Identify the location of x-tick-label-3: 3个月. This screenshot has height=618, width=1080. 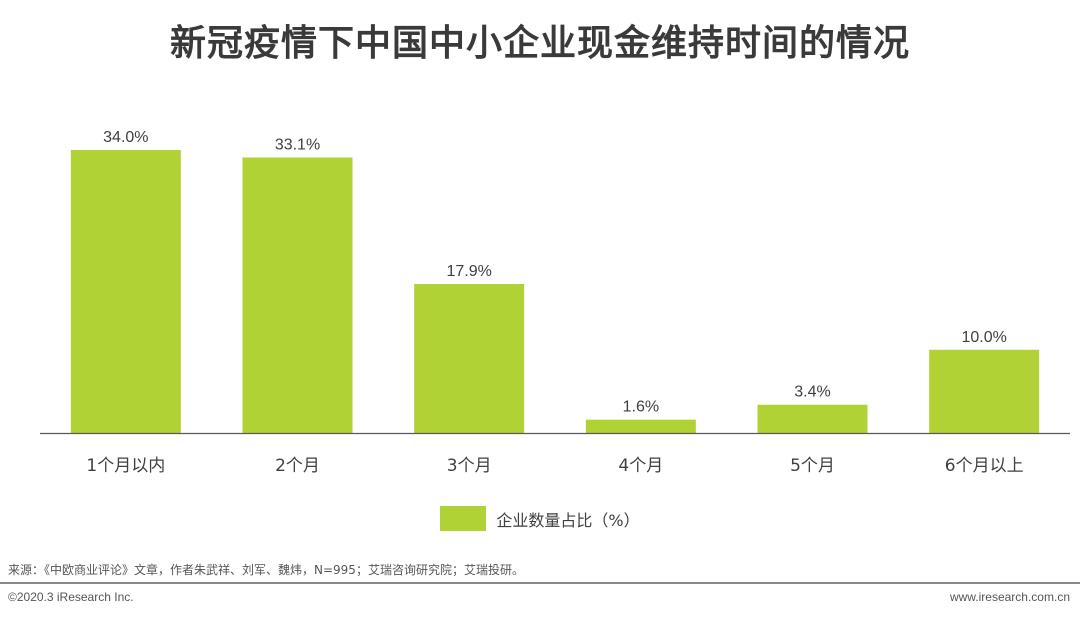
(469, 466).